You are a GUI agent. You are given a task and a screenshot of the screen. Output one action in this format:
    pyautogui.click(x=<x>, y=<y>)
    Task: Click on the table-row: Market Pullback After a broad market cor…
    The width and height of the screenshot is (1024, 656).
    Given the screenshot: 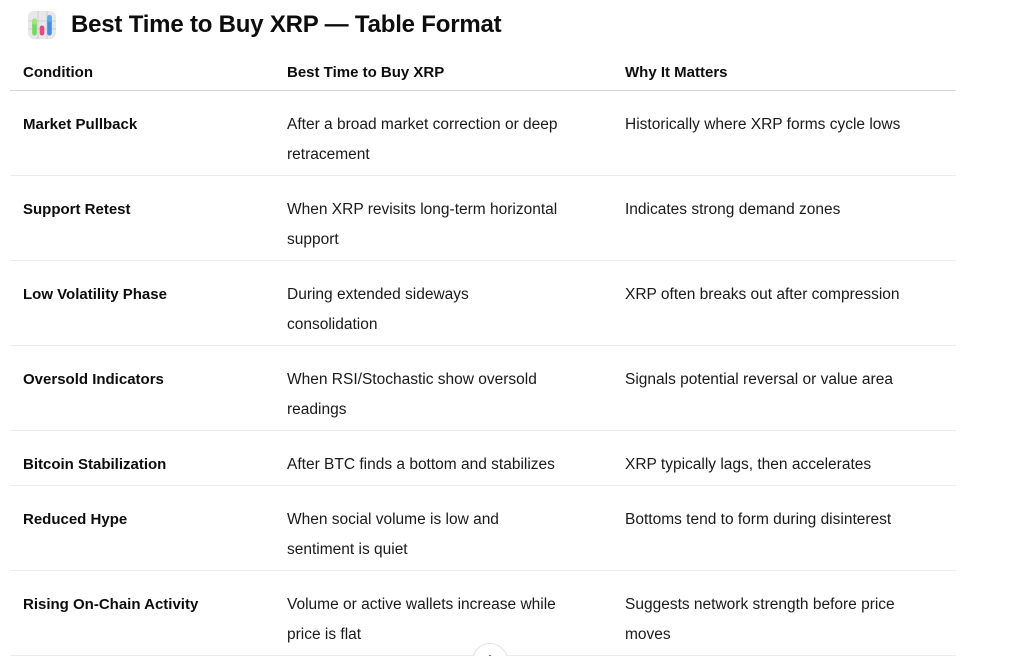 What is the action you would take?
    pyautogui.click(x=483, y=133)
    